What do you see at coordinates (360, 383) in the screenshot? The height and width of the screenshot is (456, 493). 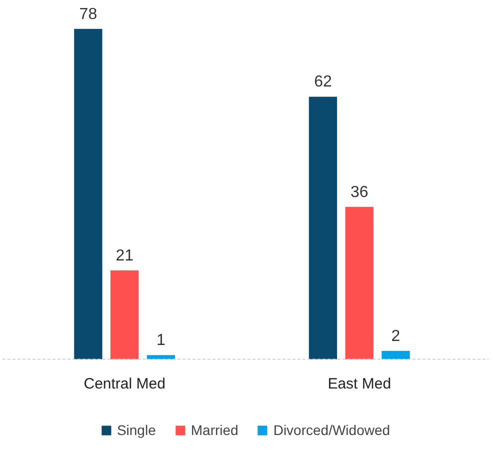 I see `x-tick-label: East Med` at bounding box center [360, 383].